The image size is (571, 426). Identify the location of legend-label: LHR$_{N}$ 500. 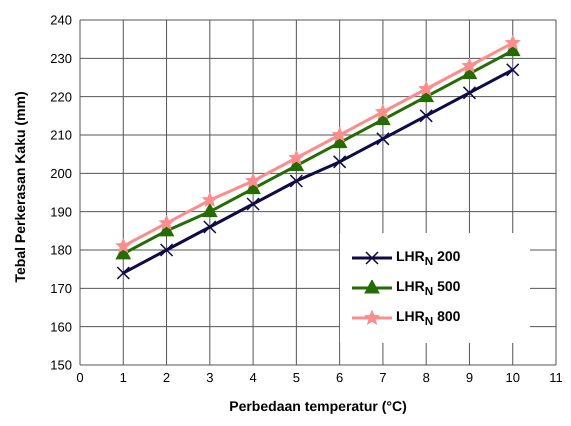
(428, 288).